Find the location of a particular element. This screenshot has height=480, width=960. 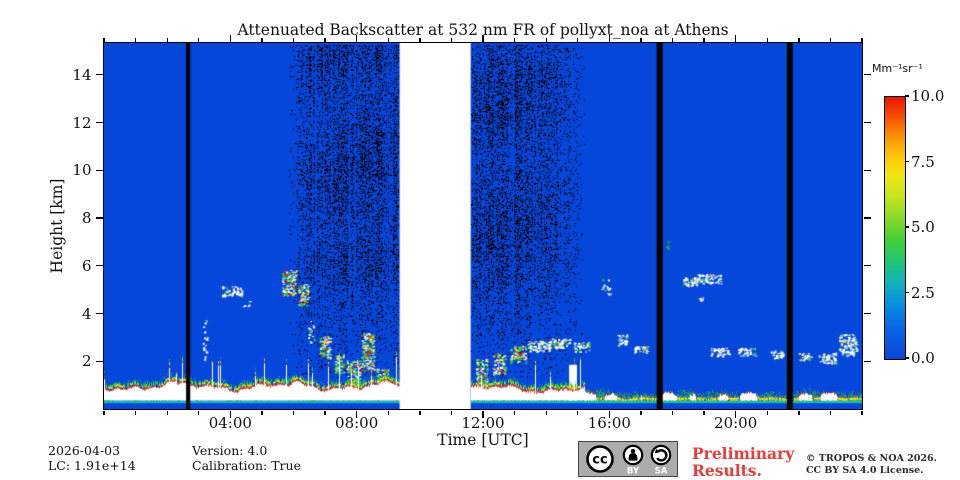

by-label: BY is located at coordinates (633, 472).